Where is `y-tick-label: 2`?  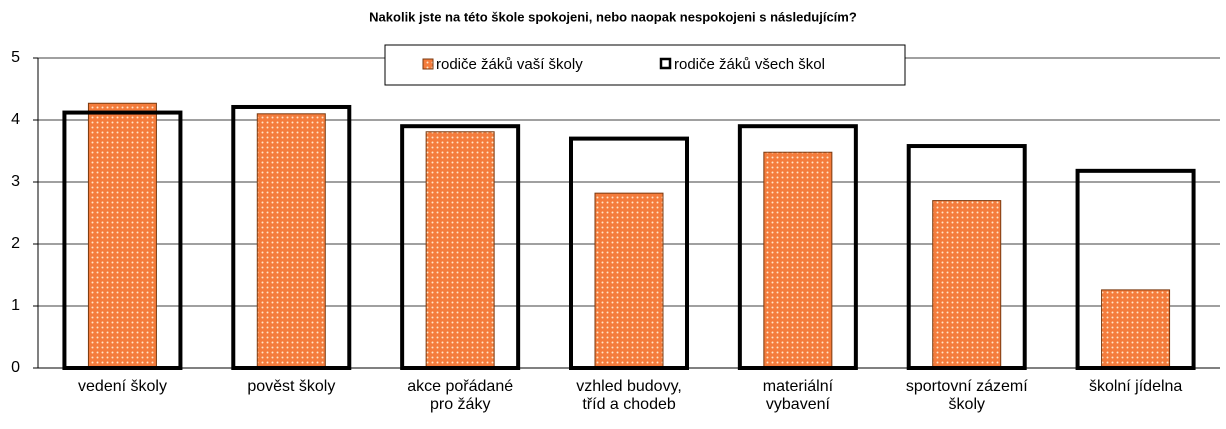
y-tick-label: 2 is located at coordinates (15, 243).